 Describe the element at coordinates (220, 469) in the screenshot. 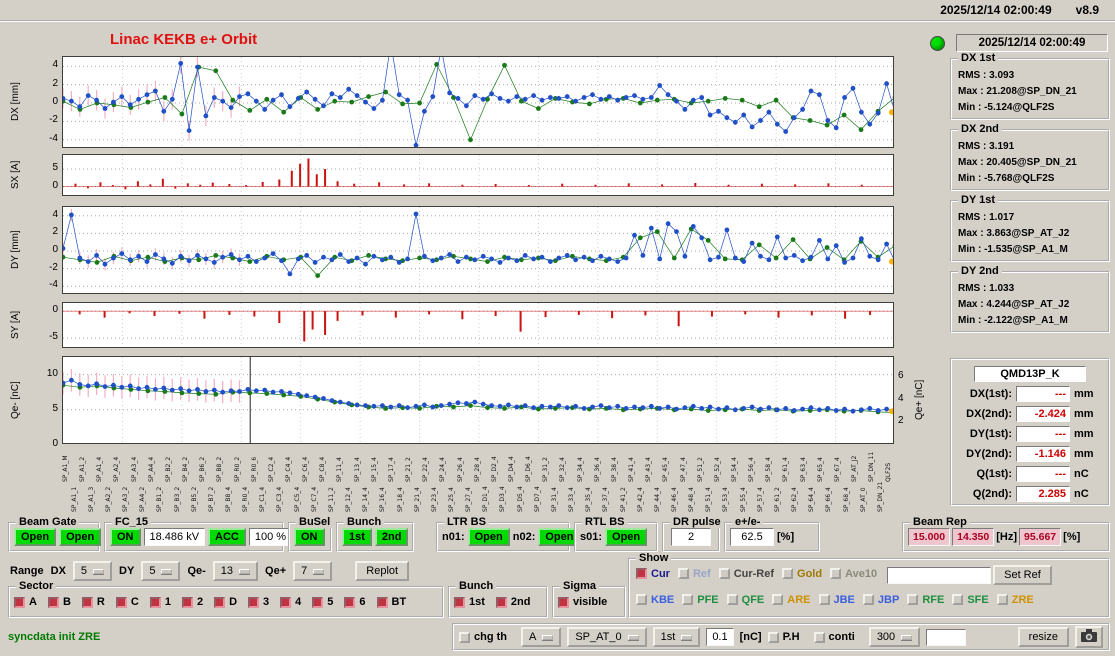

I see `axis-monitor-label: SP_B8_2` at that location.